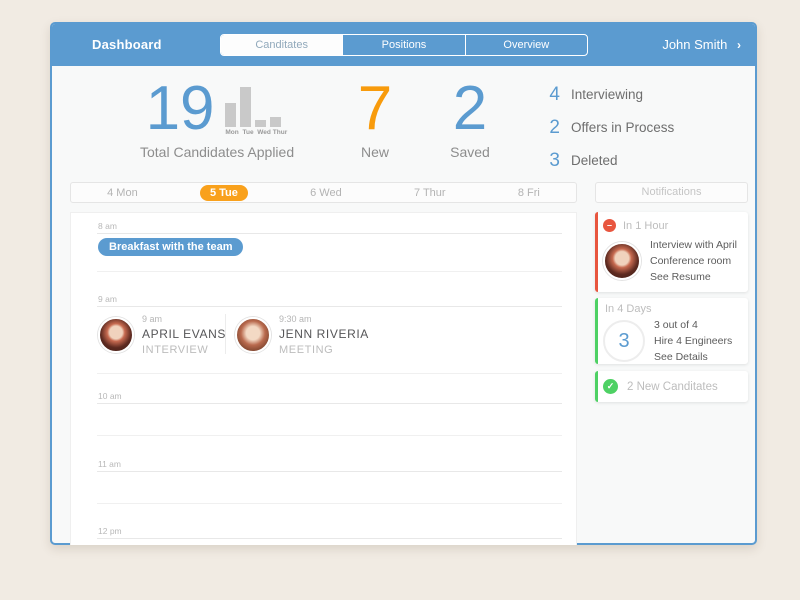 The width and height of the screenshot is (800, 600). Describe the element at coordinates (264, 132) in the screenshot. I see `bar-label: Wed` at that location.